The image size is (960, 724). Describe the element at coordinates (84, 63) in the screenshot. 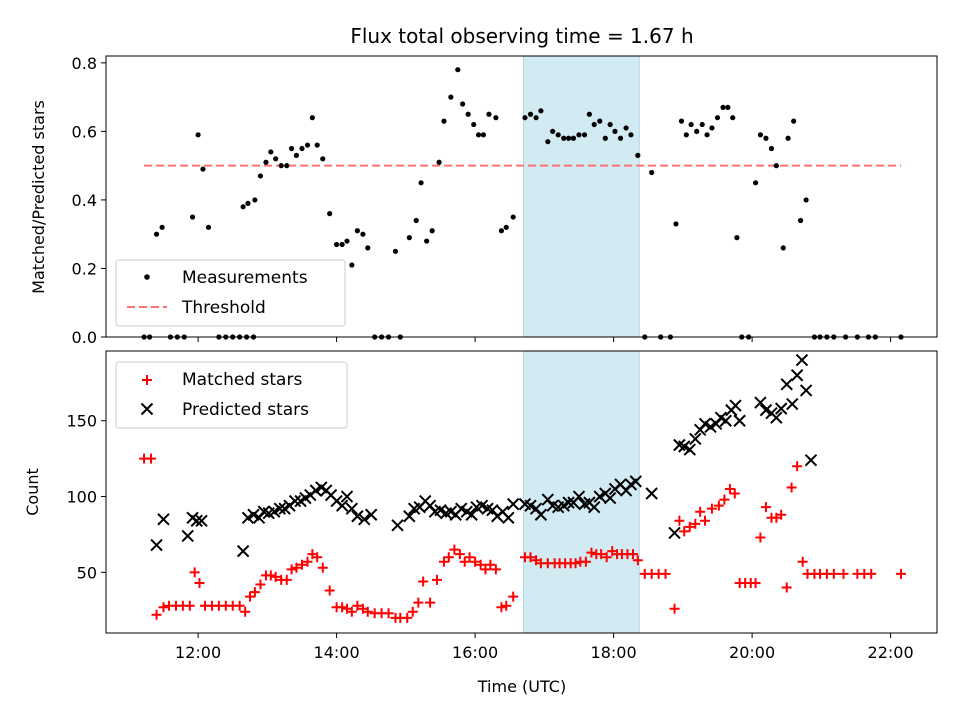

I see `top-y-tick-label: 0.8` at that location.